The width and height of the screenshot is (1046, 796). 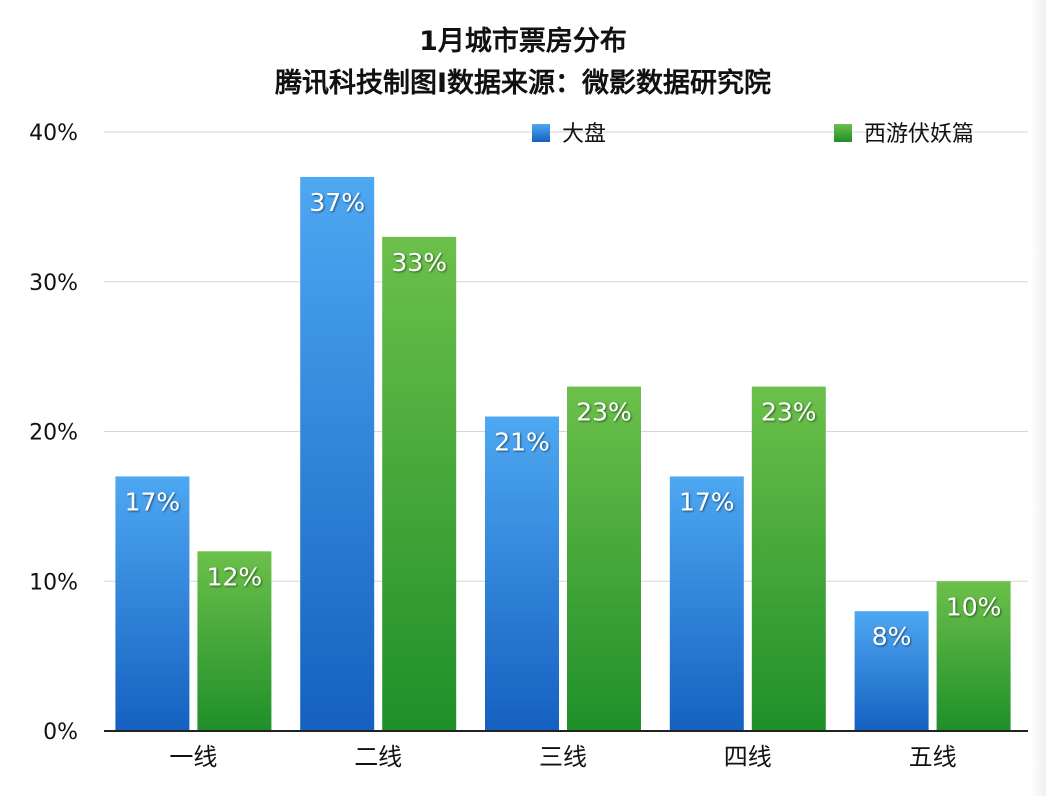 I want to click on data-label: 12%, so click(x=235, y=576).